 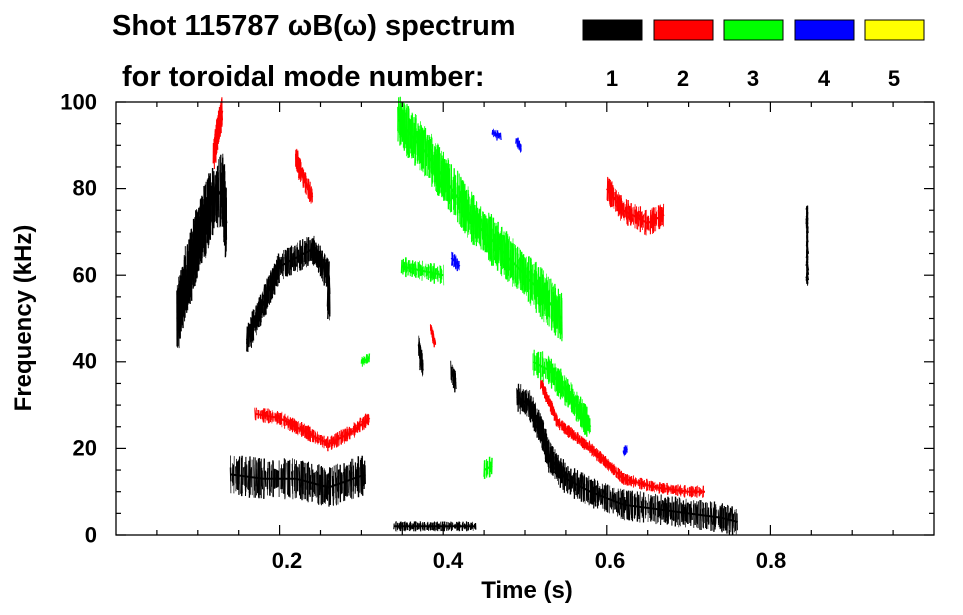 What do you see at coordinates (807, 245) in the screenshot?
I see `series-n=1-segment-7` at bounding box center [807, 245].